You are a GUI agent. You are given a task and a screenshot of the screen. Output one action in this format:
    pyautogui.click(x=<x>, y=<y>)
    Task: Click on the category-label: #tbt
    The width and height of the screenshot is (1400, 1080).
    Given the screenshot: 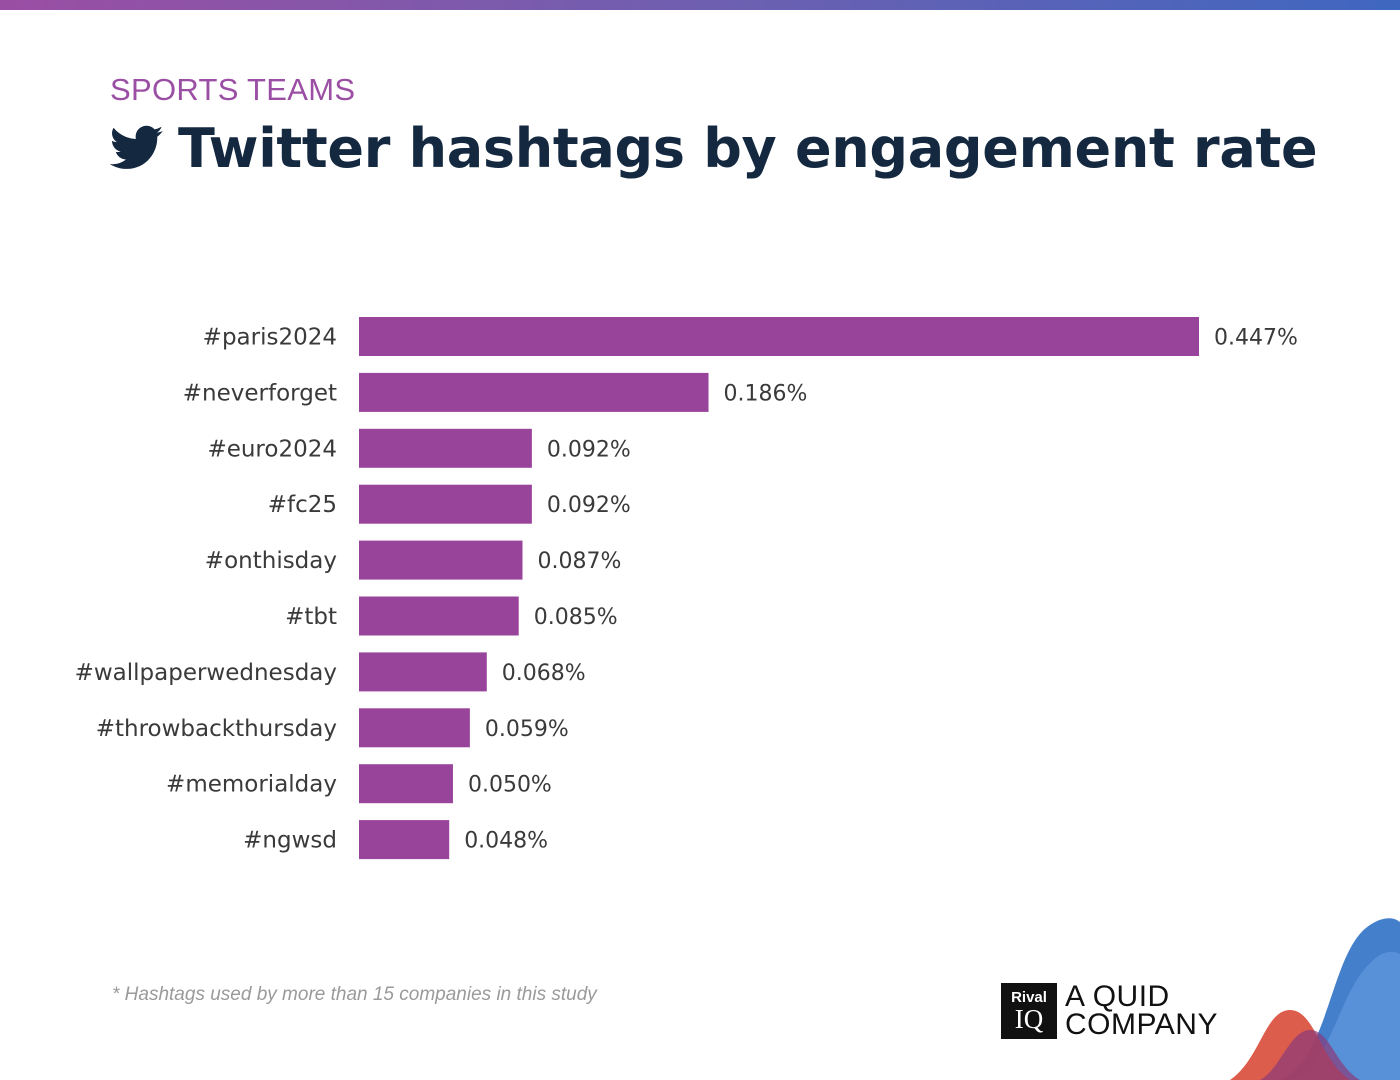 What is the action you would take?
    pyautogui.click(x=311, y=617)
    